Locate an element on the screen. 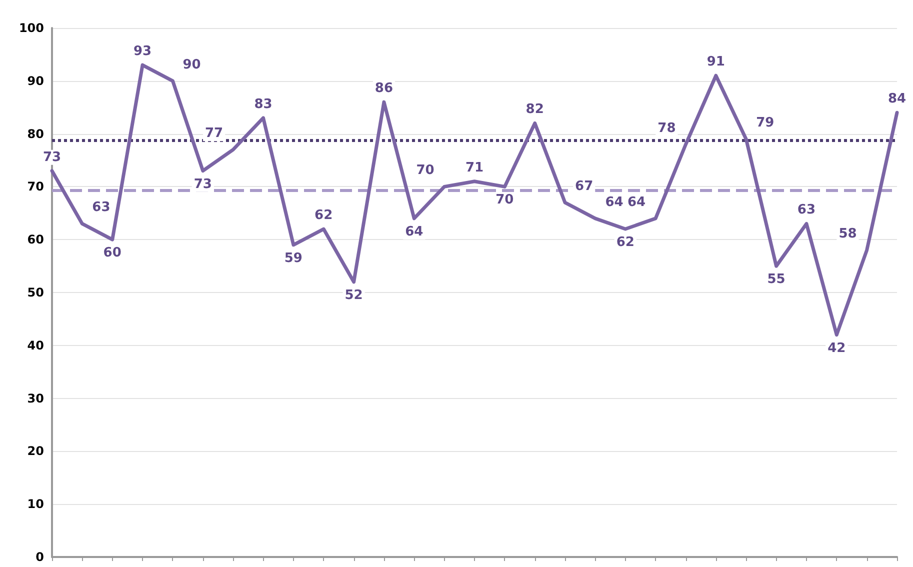 The image size is (913, 567). data-label: 93 is located at coordinates (142, 52).